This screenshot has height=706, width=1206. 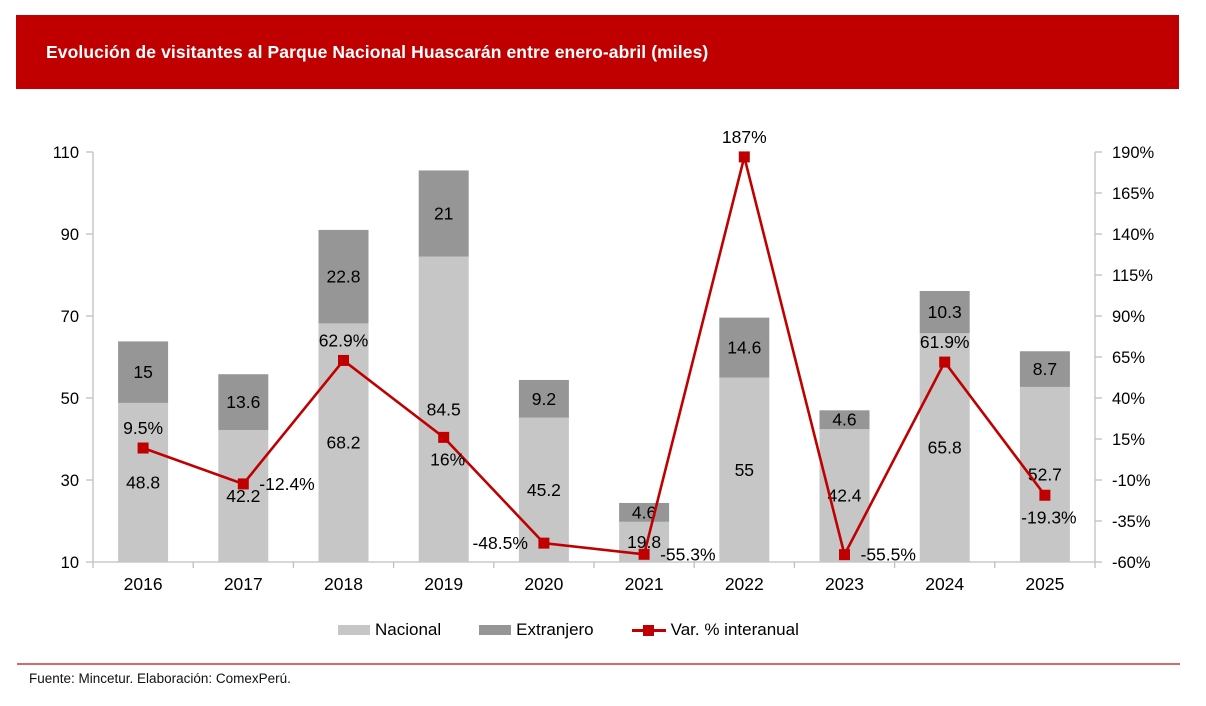 I want to click on bar-label-extranjero-2019: 21, so click(x=443, y=214).